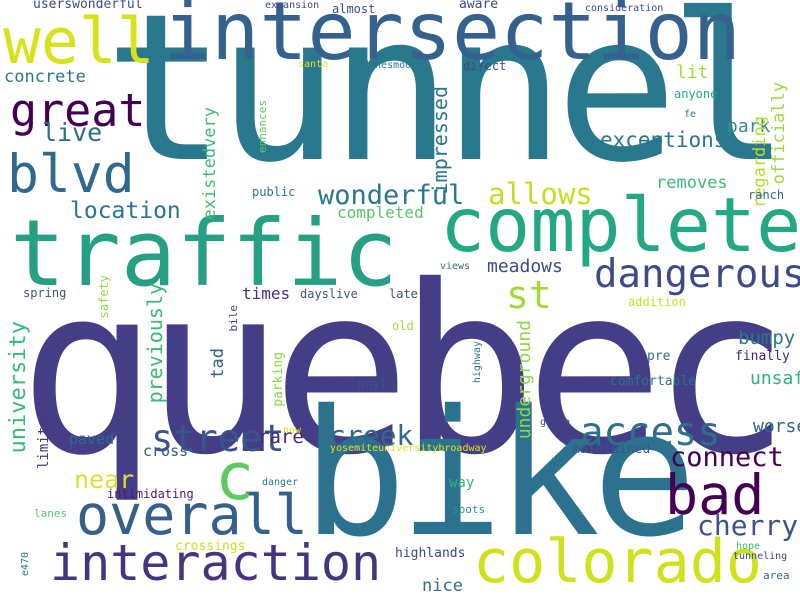 The width and height of the screenshot is (800, 600). Describe the element at coordinates (233, 318) in the screenshot. I see `word-bile: bile` at that location.